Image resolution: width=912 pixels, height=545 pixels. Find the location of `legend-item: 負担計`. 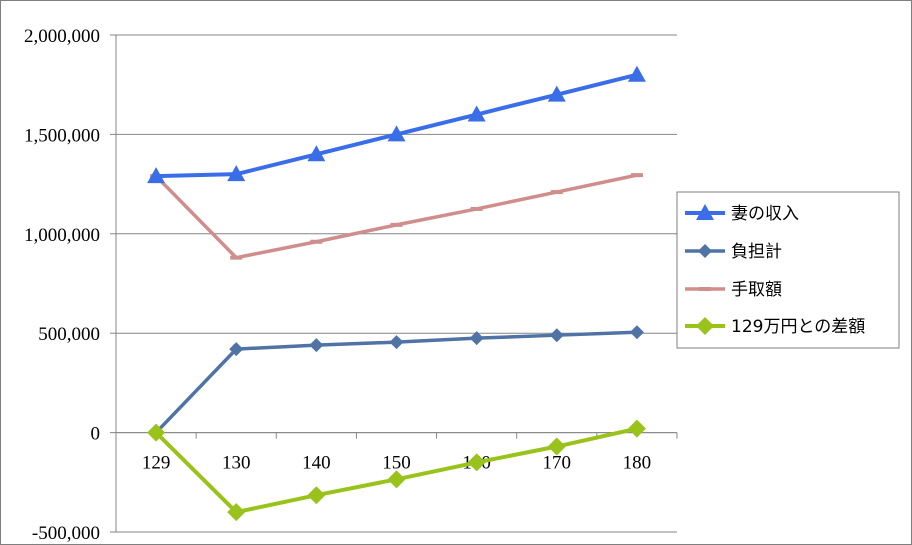

legend-item: 負担計 is located at coordinates (733, 252).